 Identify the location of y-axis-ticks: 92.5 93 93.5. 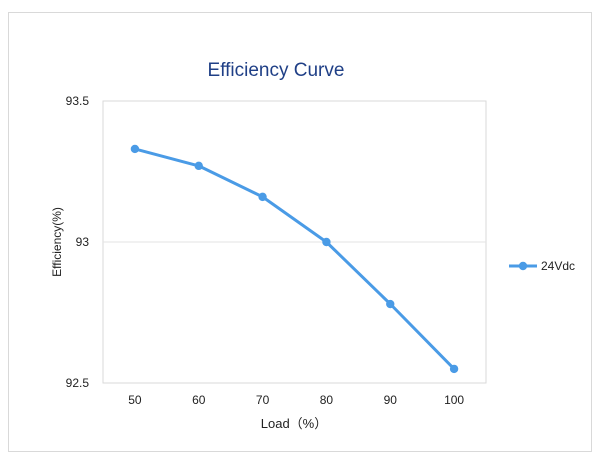
(78, 242).